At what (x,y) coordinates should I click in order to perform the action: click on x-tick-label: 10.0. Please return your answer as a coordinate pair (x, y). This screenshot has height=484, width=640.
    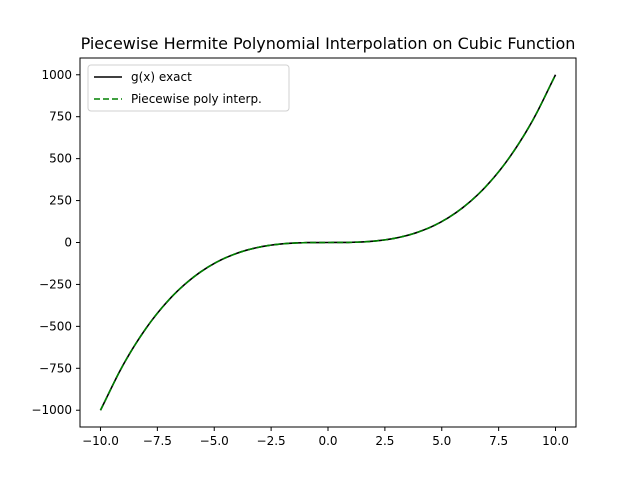
    Looking at the image, I should click on (555, 441).